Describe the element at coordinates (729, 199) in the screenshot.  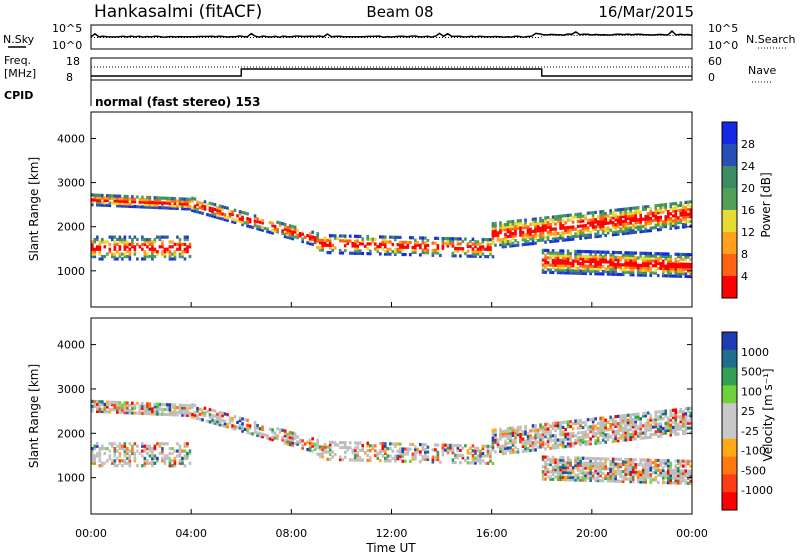
I see `colorbar-segment` at that location.